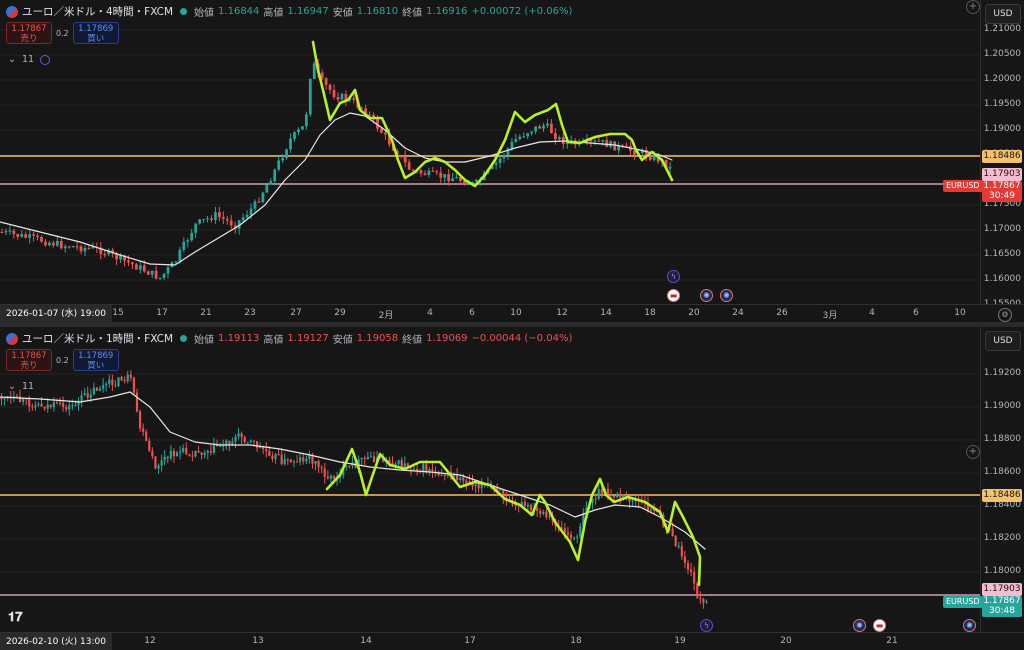 The width and height of the screenshot is (1024, 650). I want to click on price-tick-label: 1.18400, so click(1002, 505).